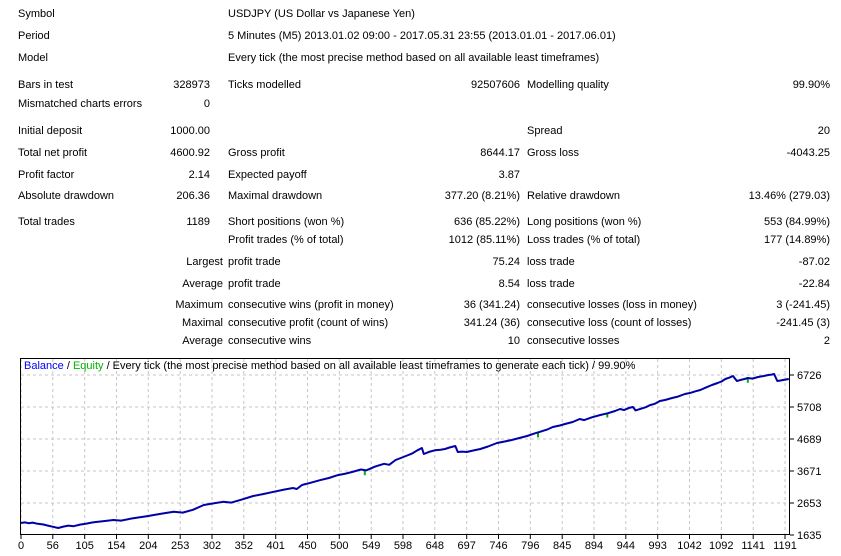 This screenshot has width=841, height=556. What do you see at coordinates (420, 284) in the screenshot?
I see `report-row-13: Average profit trade 8.54 loss trade -22.84` at bounding box center [420, 284].